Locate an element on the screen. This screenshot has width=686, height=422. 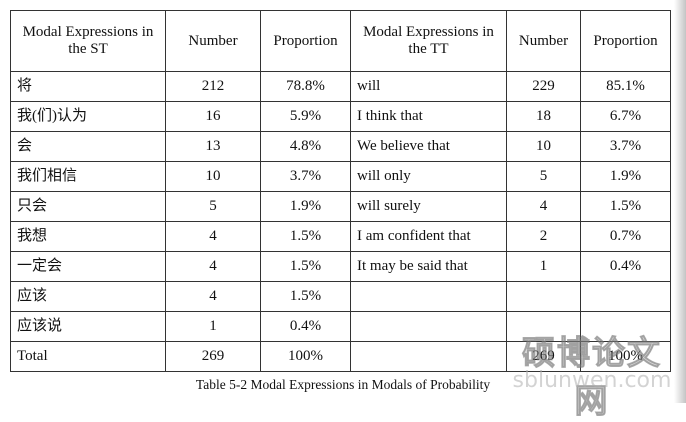
st-number-cell: 5 is located at coordinates (213, 206).